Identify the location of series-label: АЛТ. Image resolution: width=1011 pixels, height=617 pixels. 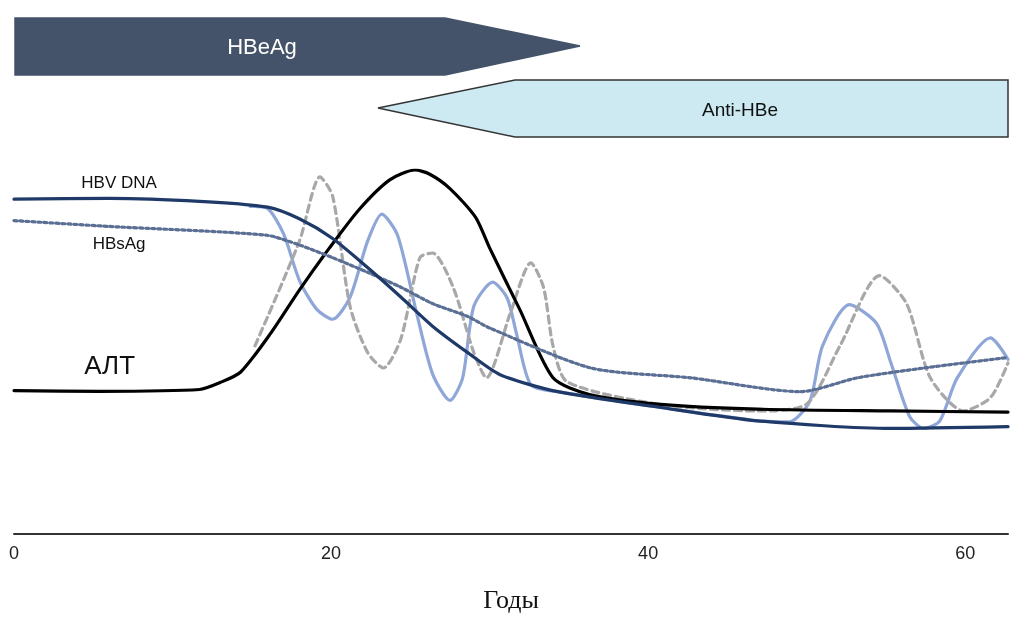
(110, 365).